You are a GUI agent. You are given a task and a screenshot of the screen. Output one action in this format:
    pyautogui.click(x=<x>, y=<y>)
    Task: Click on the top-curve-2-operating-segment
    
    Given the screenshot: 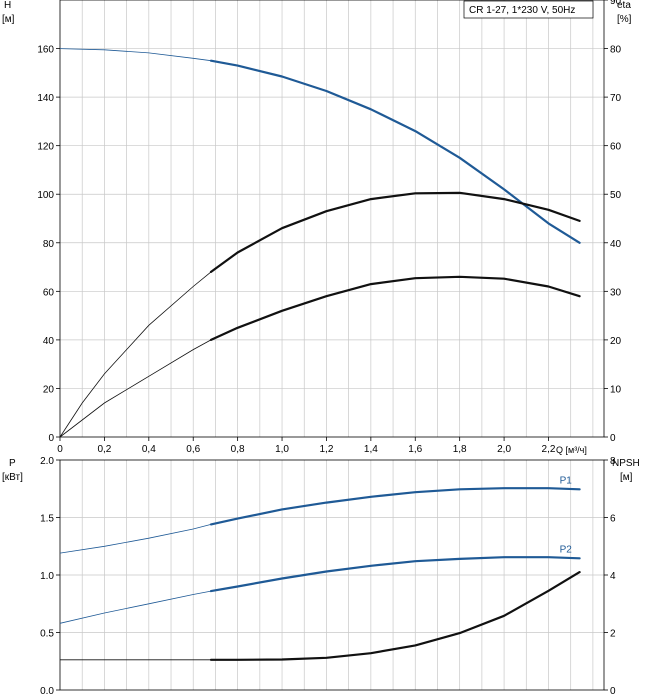 What is the action you would take?
    pyautogui.click(x=395, y=232)
    